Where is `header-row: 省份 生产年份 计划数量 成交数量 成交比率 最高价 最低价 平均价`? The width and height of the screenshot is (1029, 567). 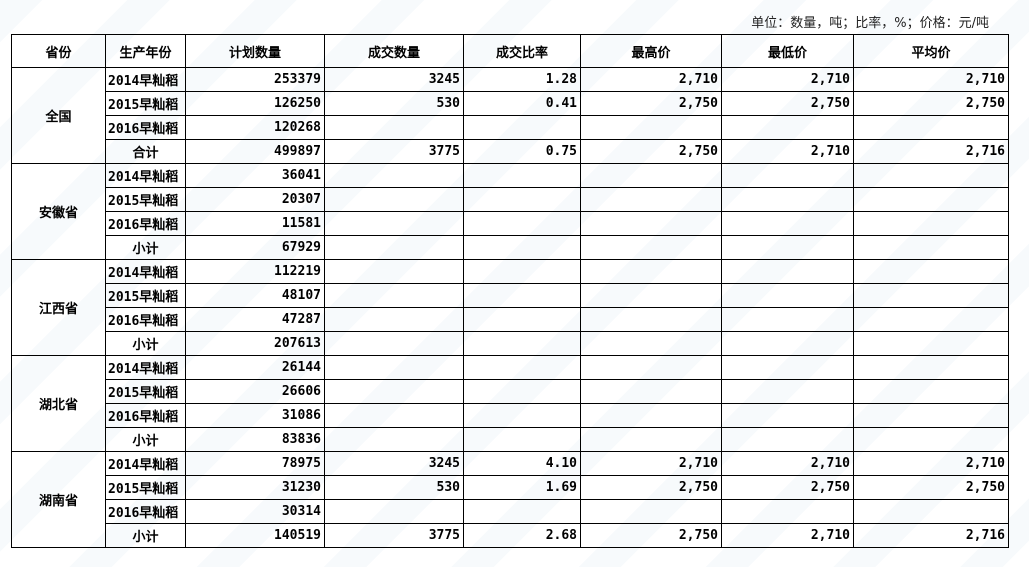
header-row: 省份 生产年份 计划数量 成交数量 成交比率 最高价 最低价 平均价 is located at coordinates (510, 51).